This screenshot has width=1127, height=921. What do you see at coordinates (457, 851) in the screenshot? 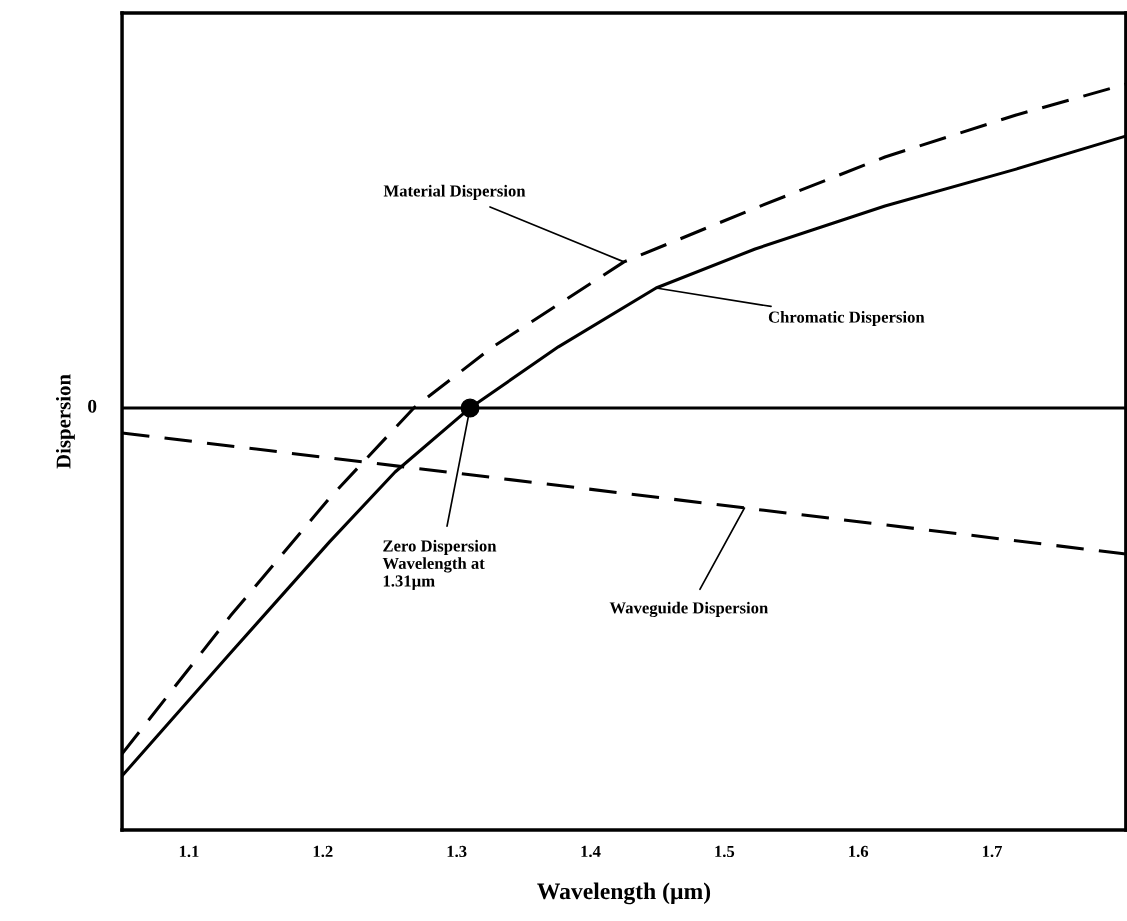
I see `x-tick-label: 1.3` at bounding box center [457, 851].